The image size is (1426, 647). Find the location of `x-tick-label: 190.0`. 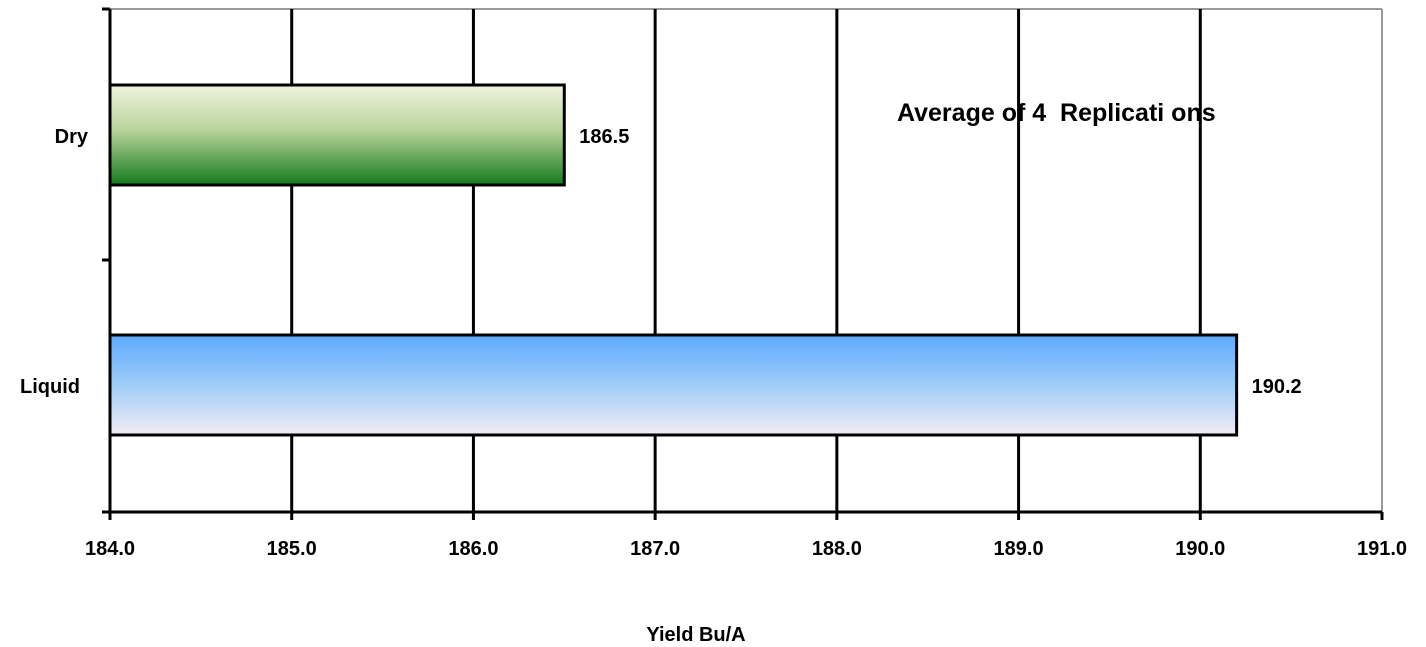

x-tick-label: 190.0 is located at coordinates (1200, 549).